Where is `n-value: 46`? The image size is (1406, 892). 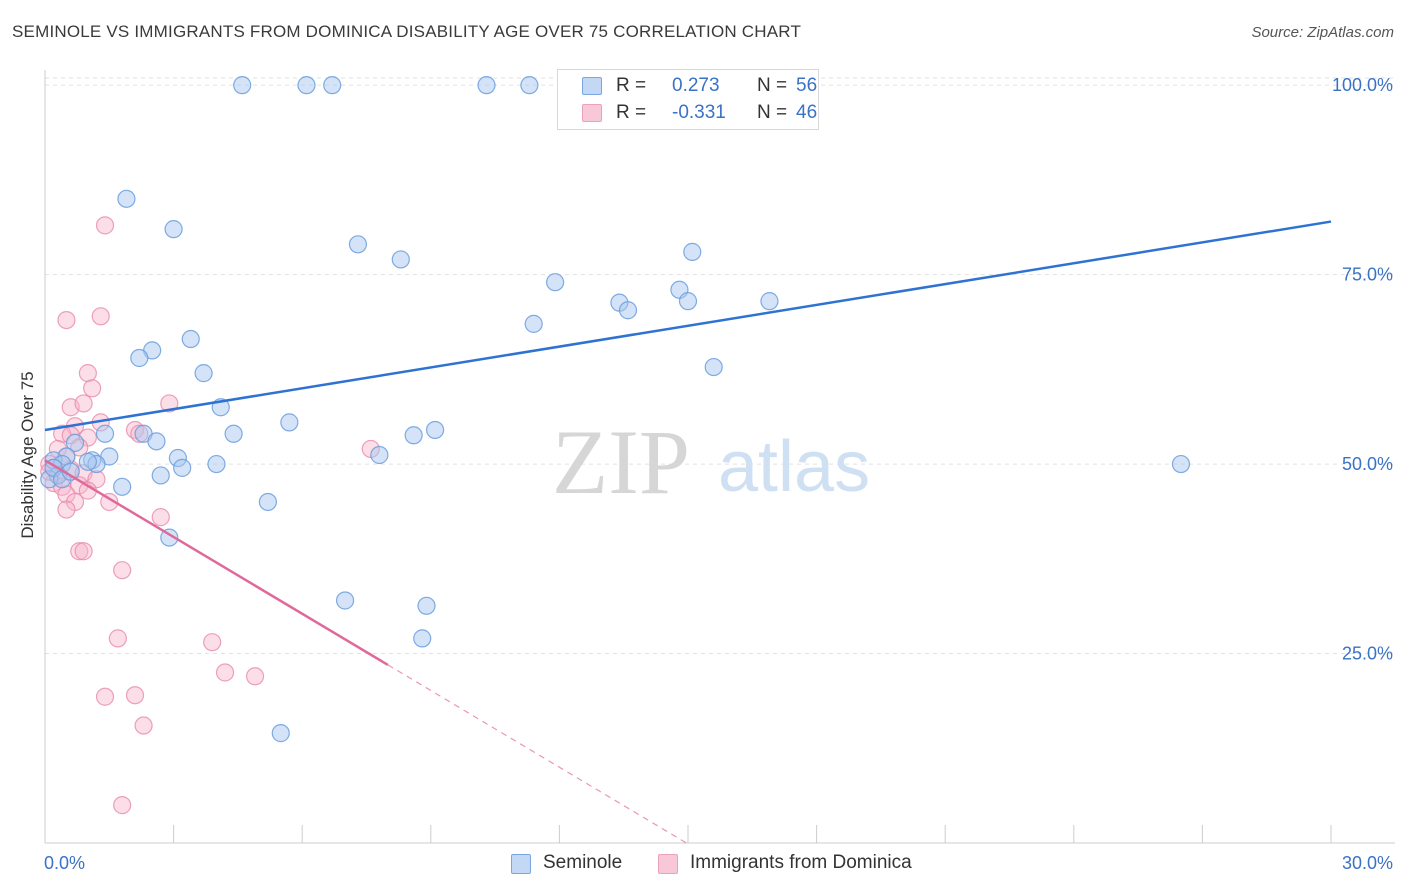
n-value: 46 is located at coordinates (807, 112).